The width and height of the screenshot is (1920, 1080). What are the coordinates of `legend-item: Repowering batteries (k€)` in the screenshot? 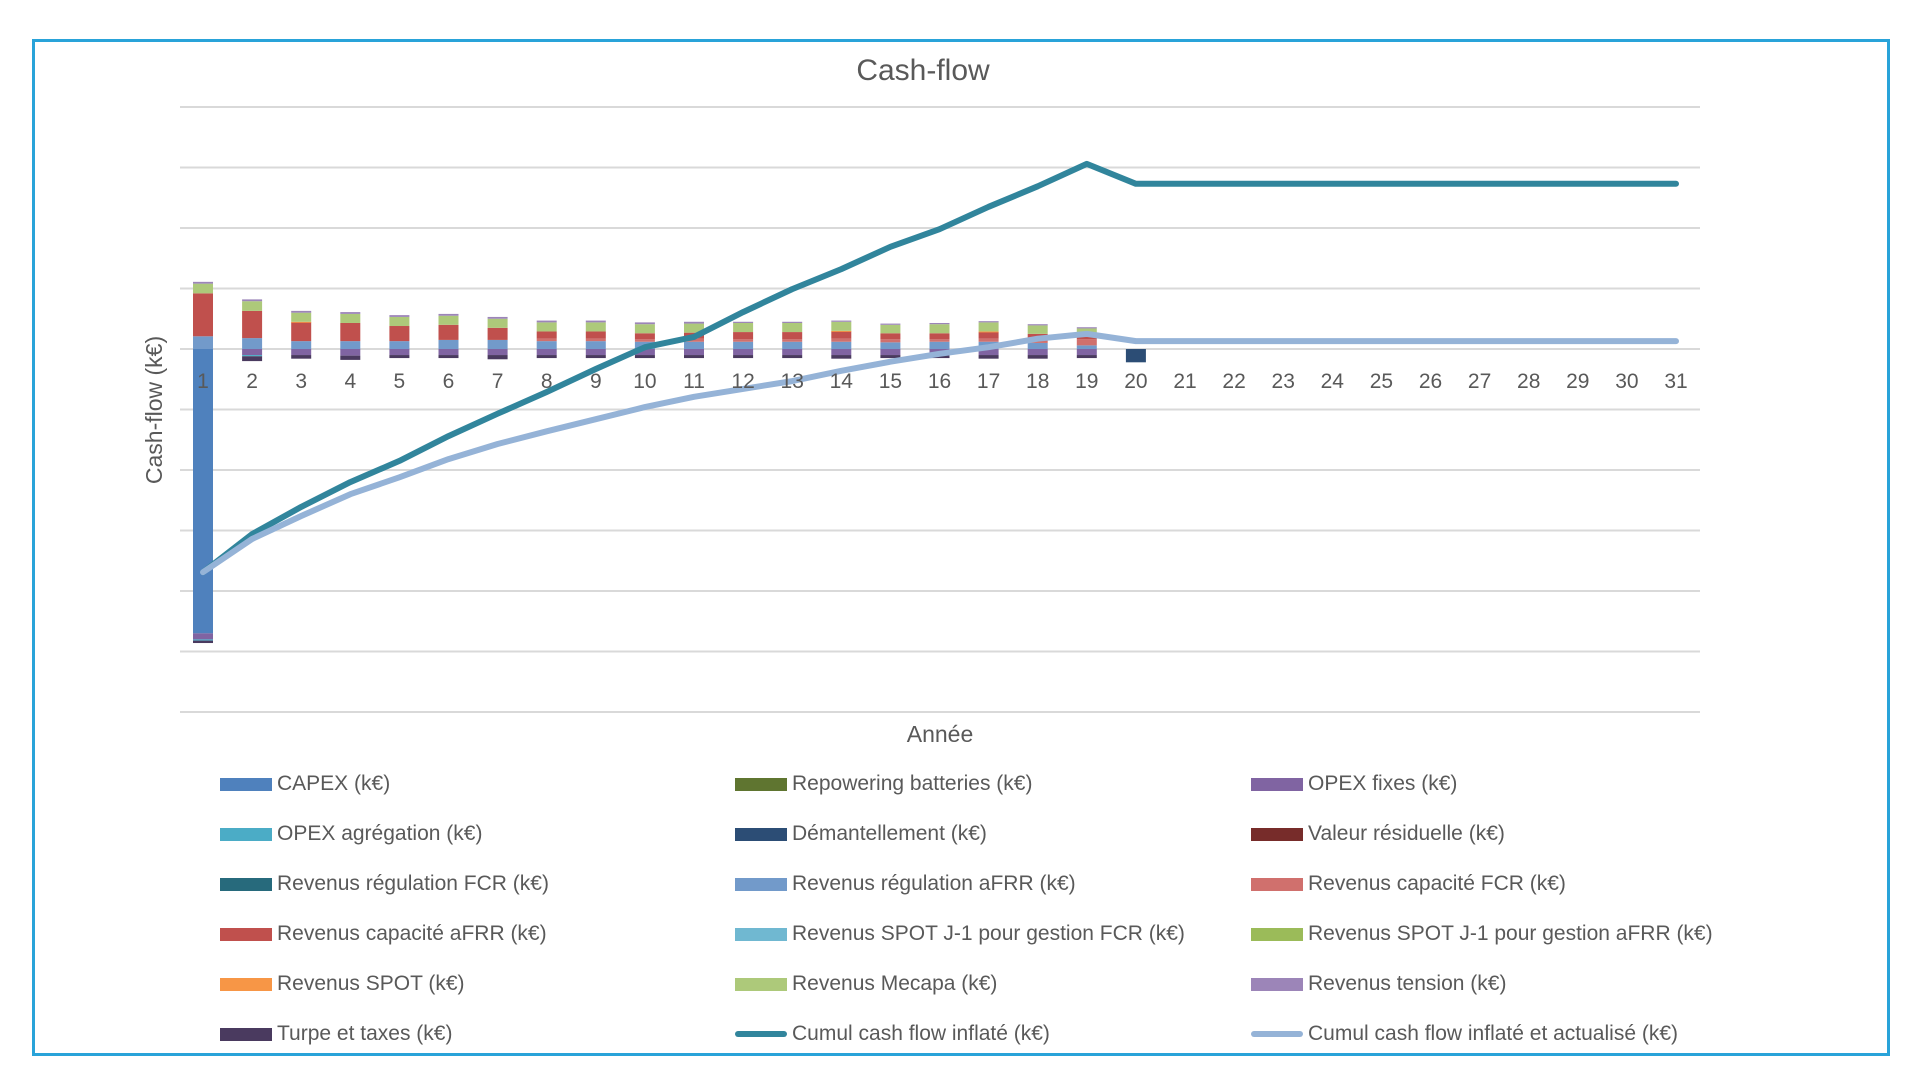 It's located at (883, 784).